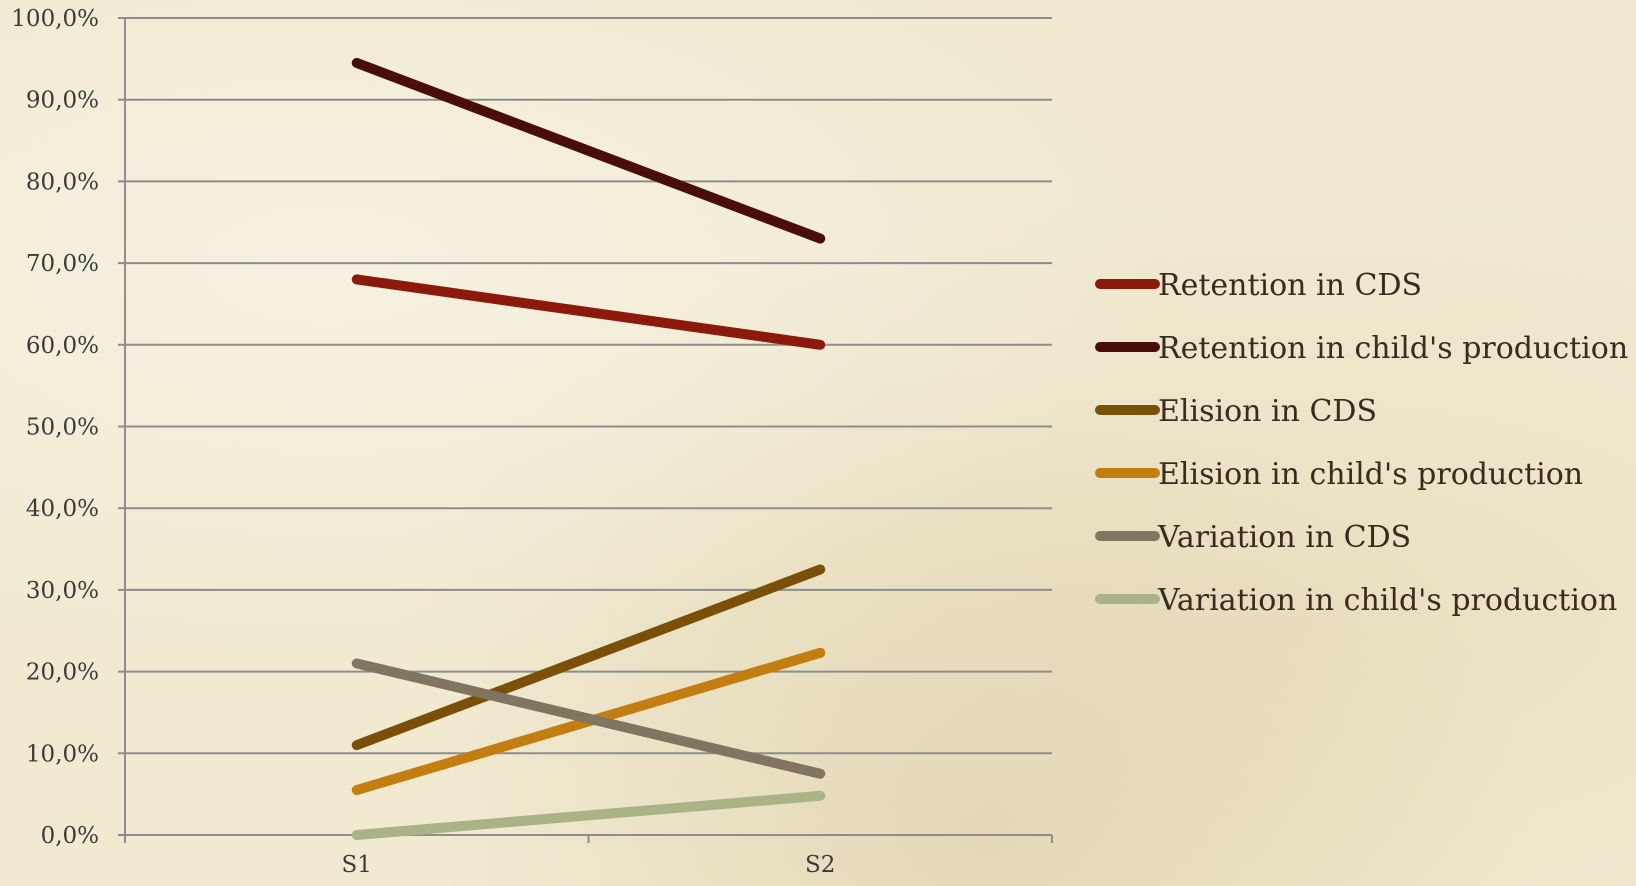 The height and width of the screenshot is (886, 1636). Describe the element at coordinates (1370, 474) in the screenshot. I see `legend-label: Elision in child's production` at that location.